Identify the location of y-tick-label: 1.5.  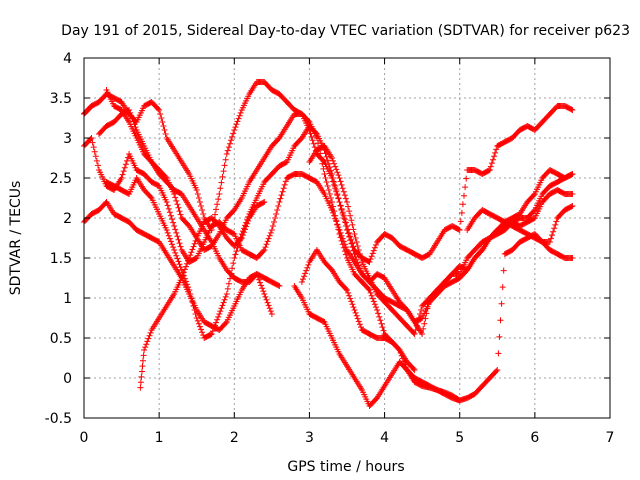
(61, 259).